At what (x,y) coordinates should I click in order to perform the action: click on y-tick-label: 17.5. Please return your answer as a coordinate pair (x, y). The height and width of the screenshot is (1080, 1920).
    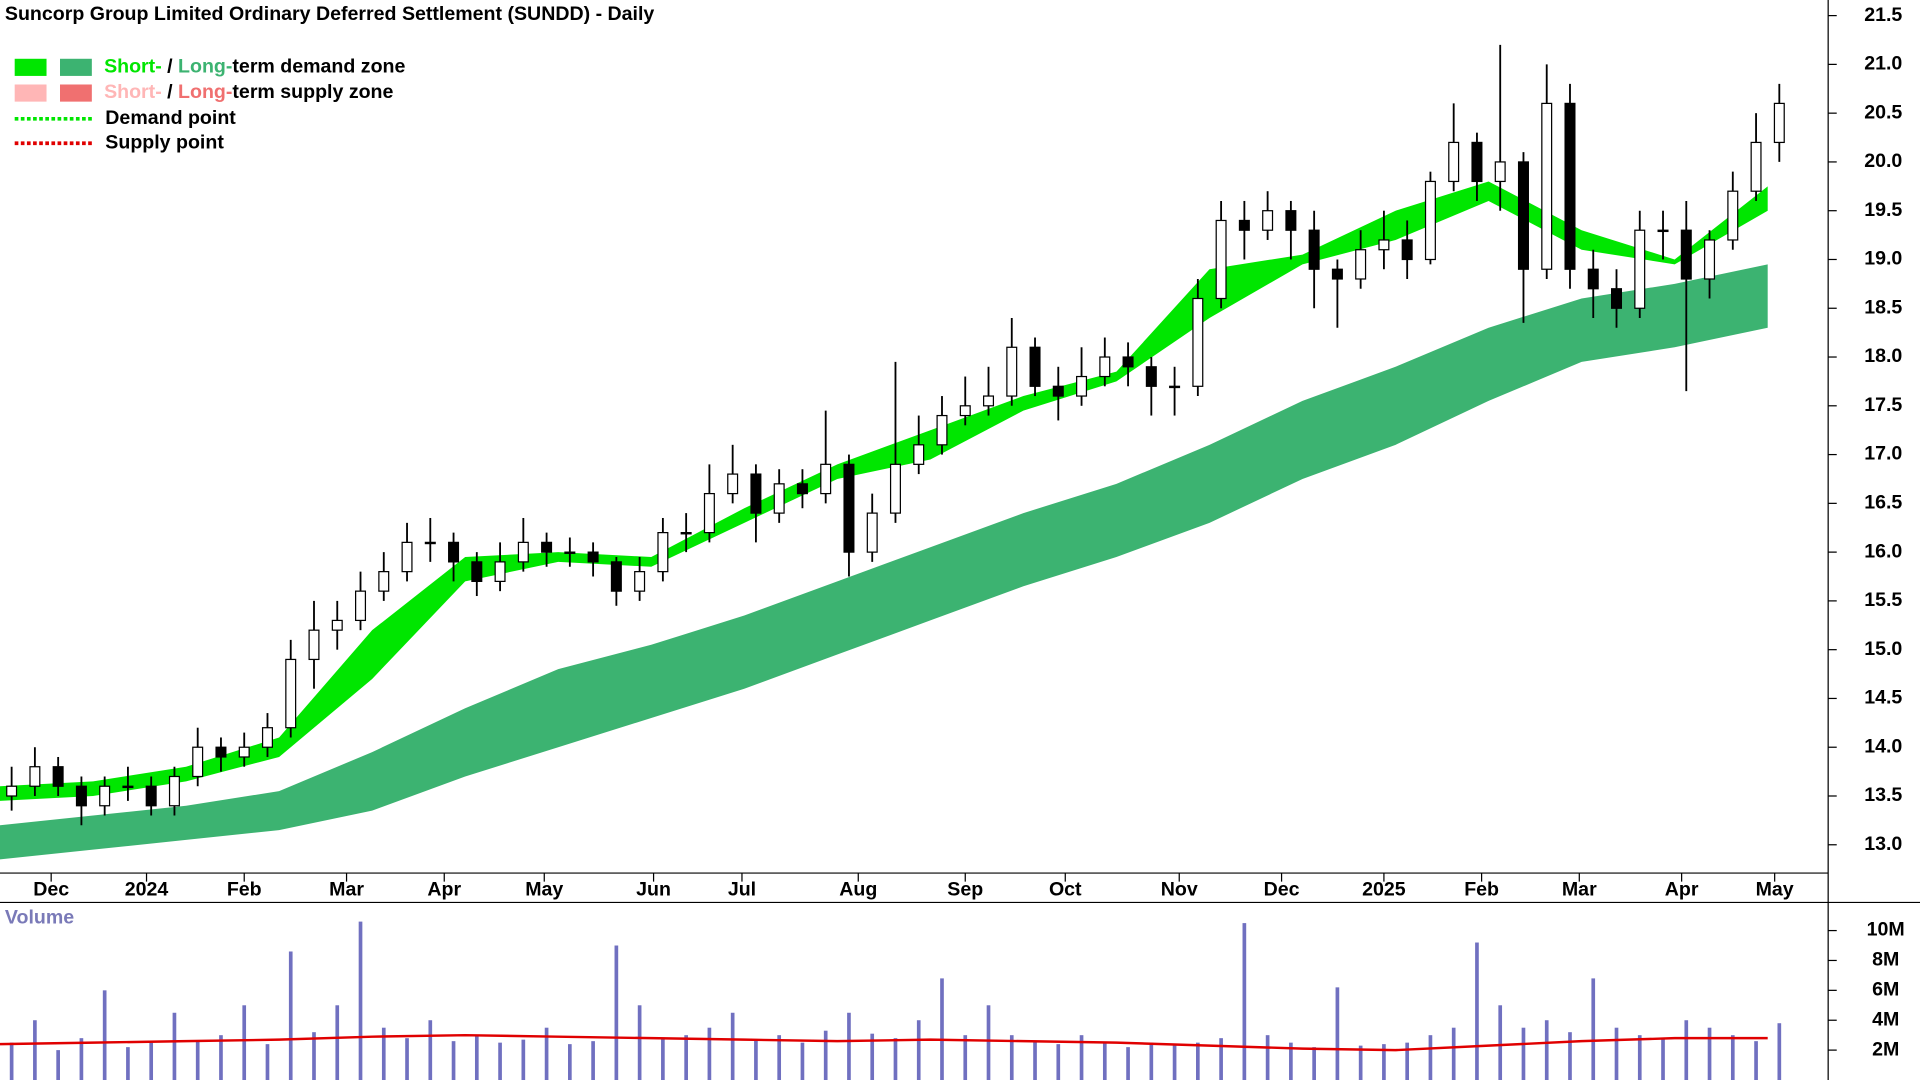
    Looking at the image, I should click on (1883, 405).